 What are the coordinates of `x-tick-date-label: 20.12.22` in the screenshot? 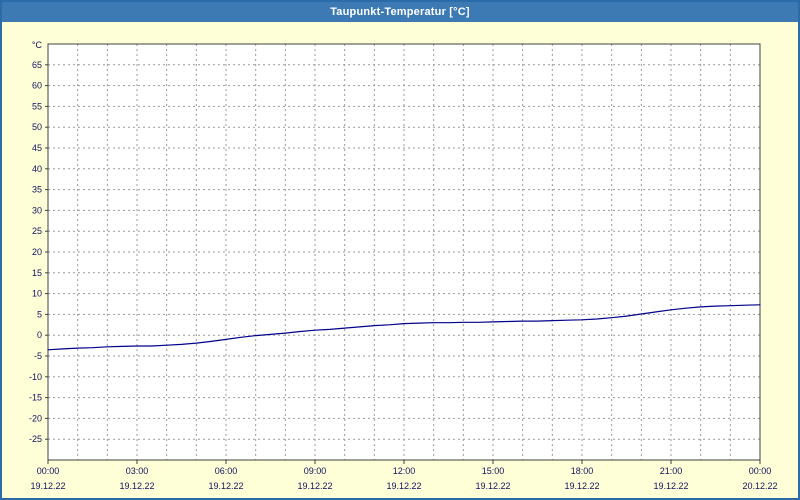 It's located at (759, 486).